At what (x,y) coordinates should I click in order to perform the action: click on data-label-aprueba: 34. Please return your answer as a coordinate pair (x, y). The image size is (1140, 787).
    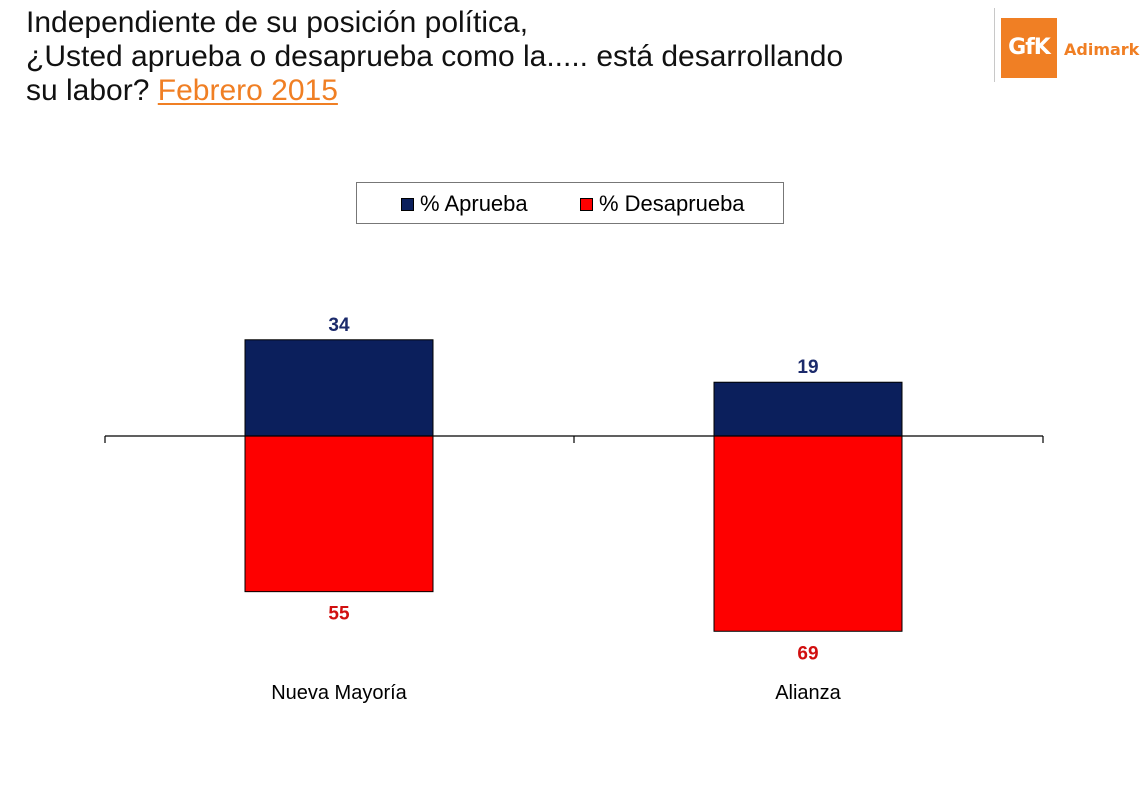
    Looking at the image, I should click on (339, 325).